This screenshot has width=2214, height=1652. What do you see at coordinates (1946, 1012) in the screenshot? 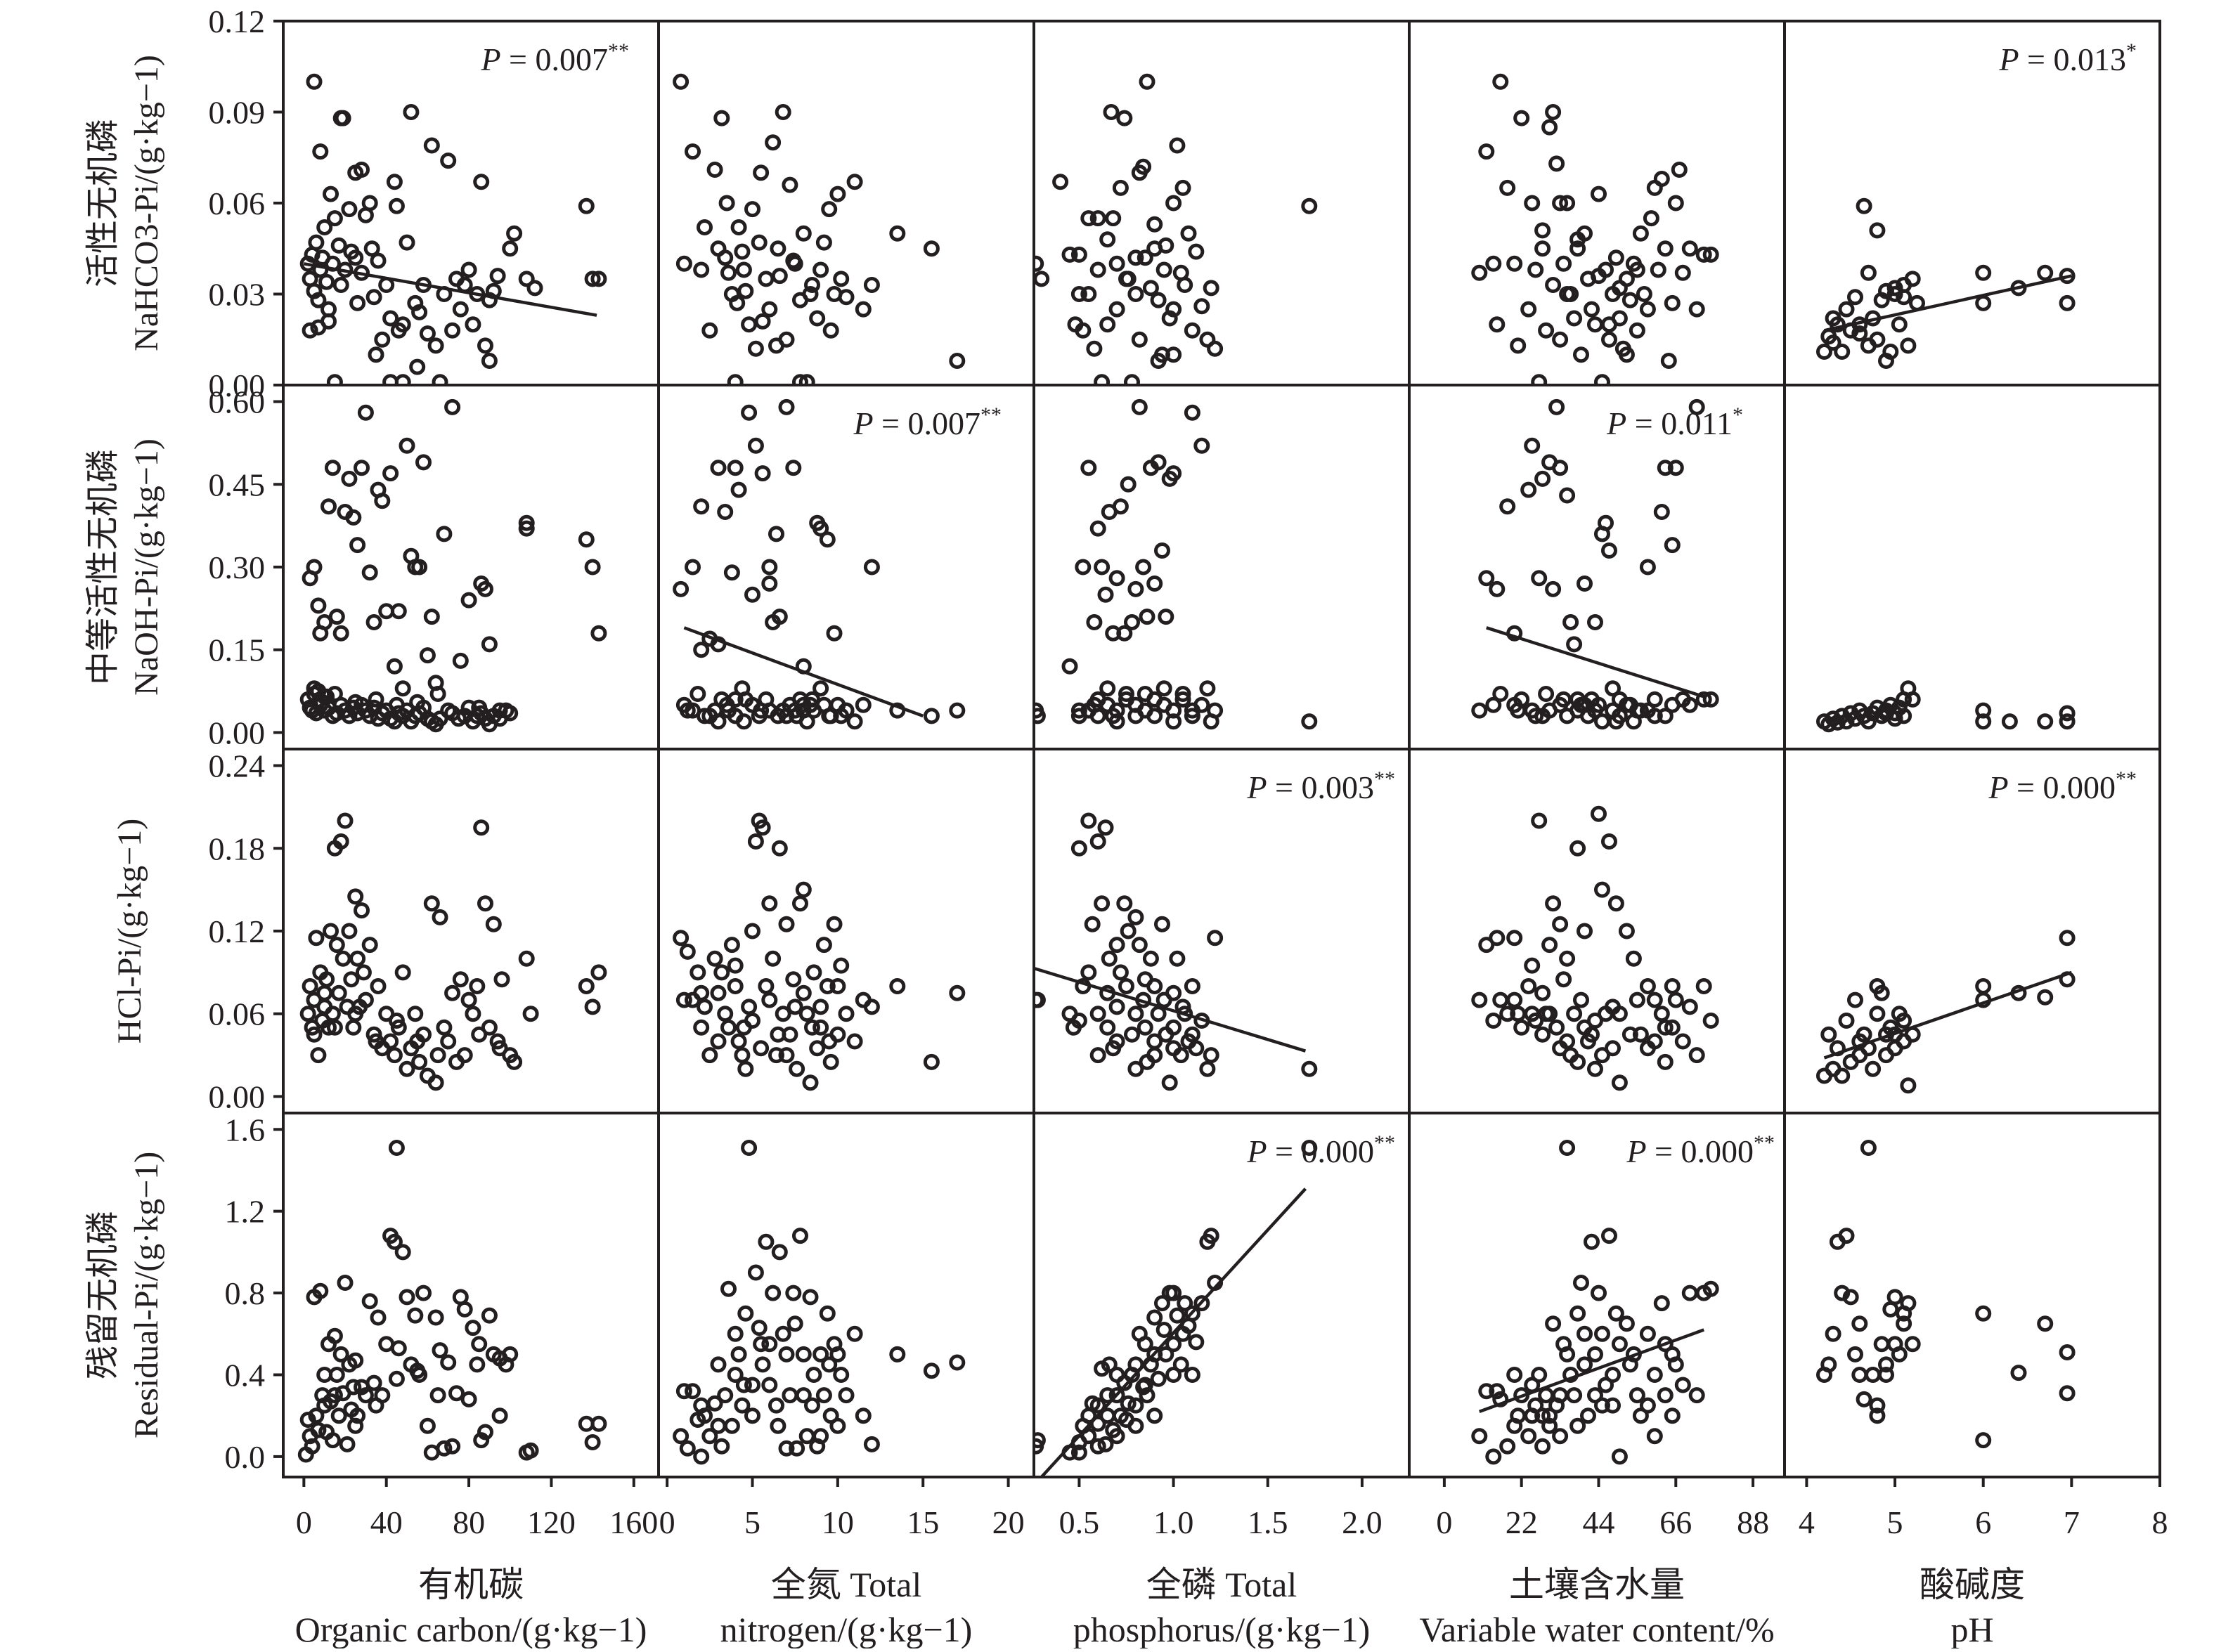
I see `series-r2-c4` at bounding box center [1946, 1012].